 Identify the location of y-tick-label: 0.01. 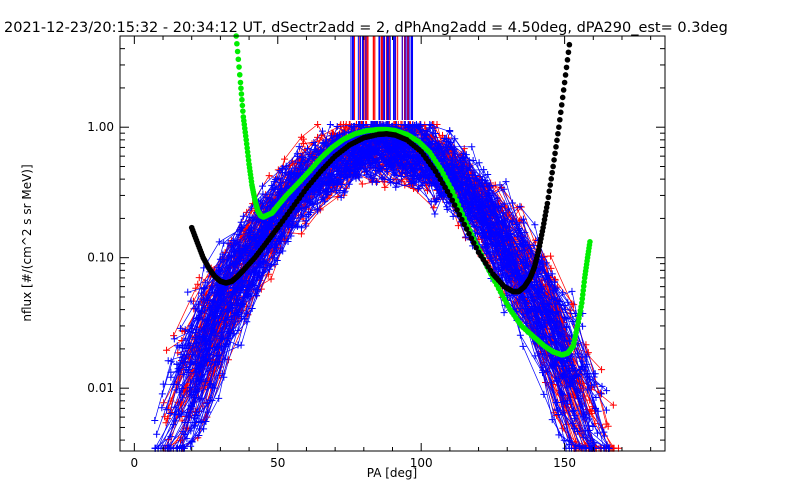
(100, 388).